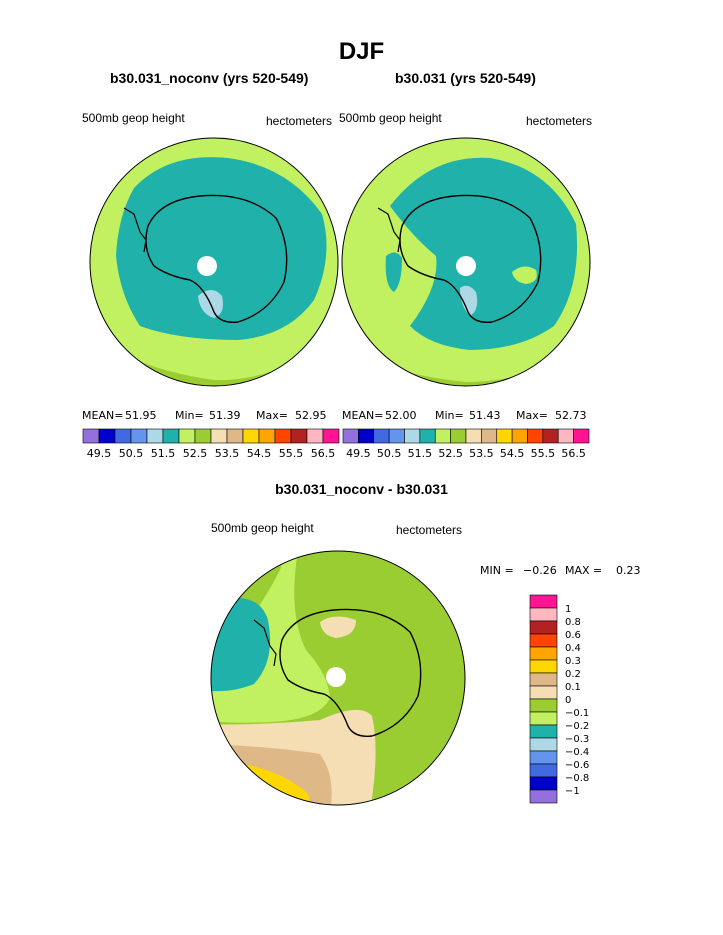  I want to click on colorbar-tick-label: 54.5, so click(512, 453).